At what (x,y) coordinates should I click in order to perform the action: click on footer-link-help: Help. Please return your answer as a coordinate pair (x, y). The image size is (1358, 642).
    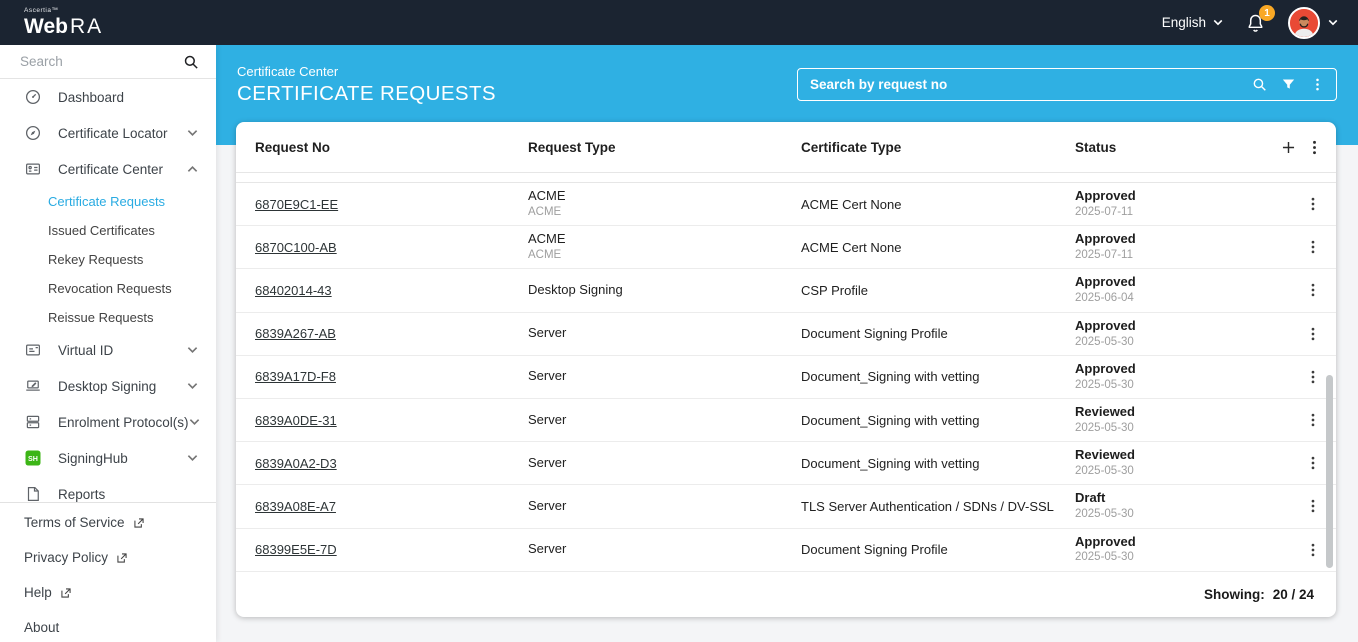
    Looking at the image, I should click on (108, 592).